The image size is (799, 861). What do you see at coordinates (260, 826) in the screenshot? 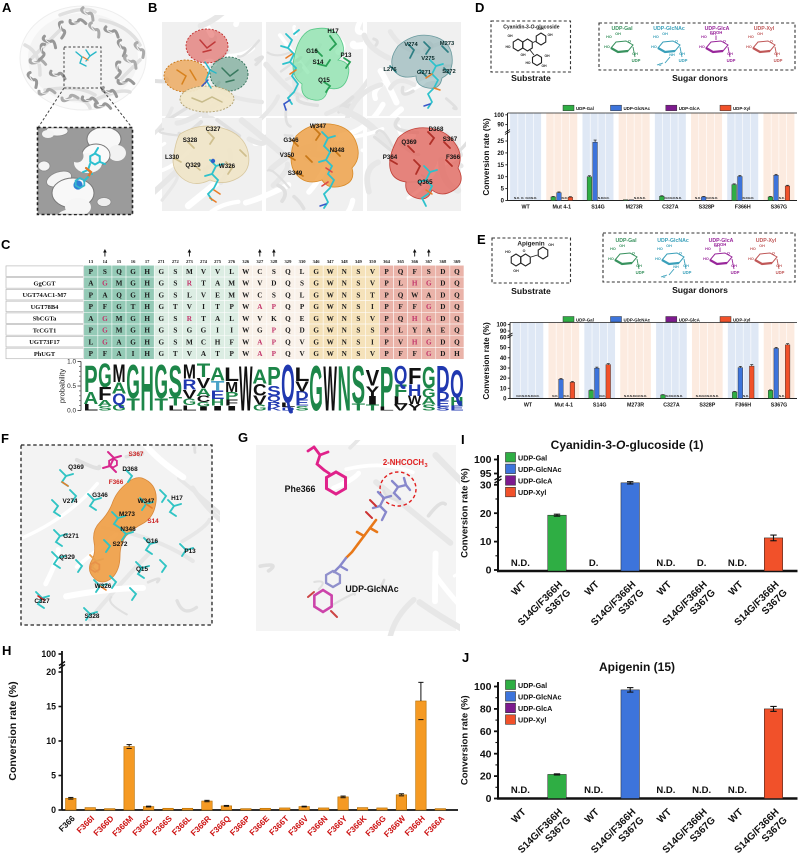
I see `svg-text: F366E` at bounding box center [260, 826].